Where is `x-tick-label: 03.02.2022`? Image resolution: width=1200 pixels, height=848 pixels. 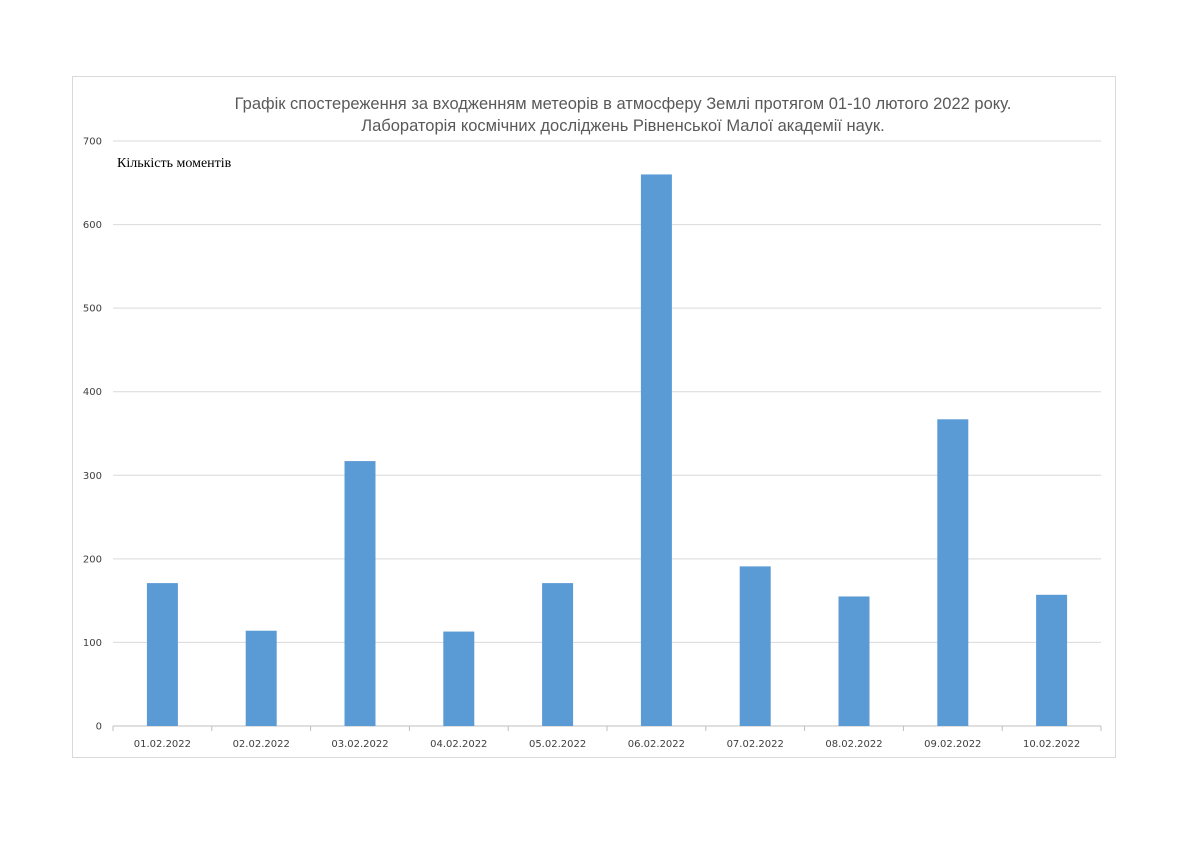 x-tick-label: 03.02.2022 is located at coordinates (359, 744).